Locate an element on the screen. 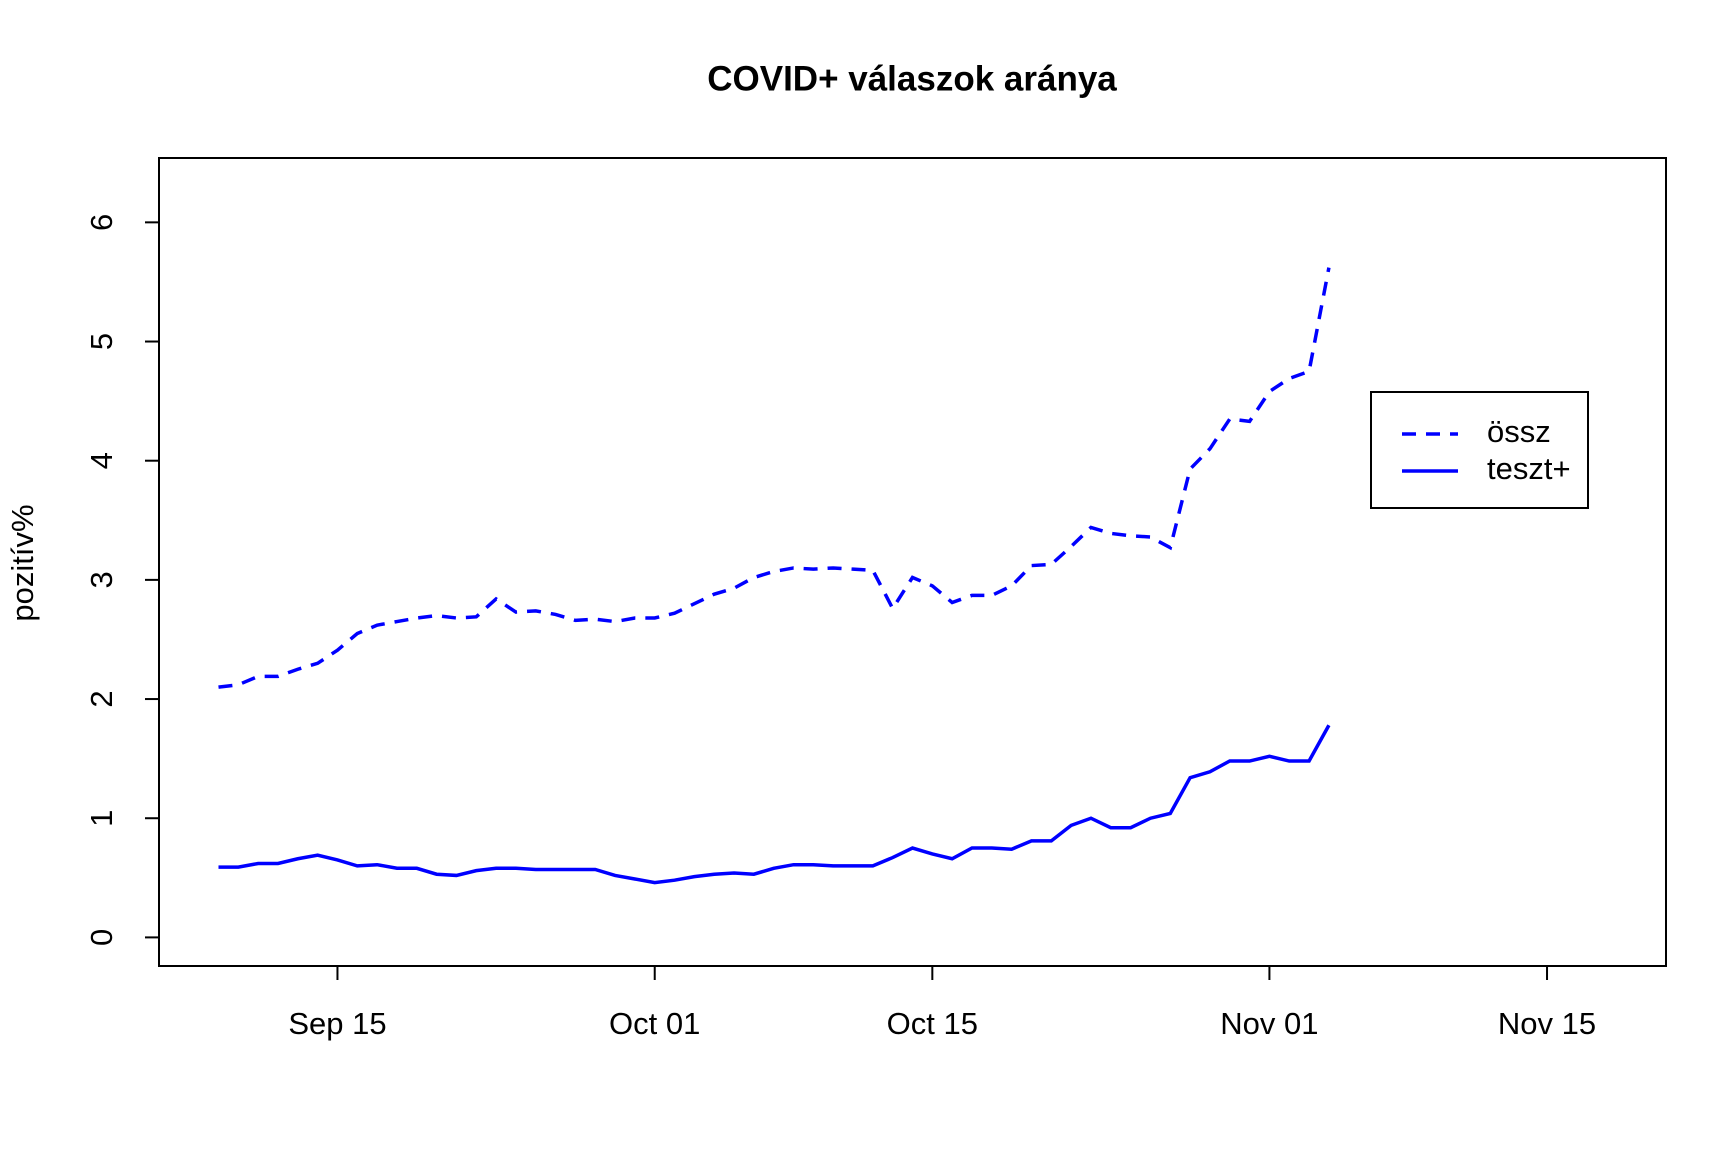 The height and width of the screenshot is (1157, 1728). y-axis-label: pozitív% is located at coordinates (22, 562).